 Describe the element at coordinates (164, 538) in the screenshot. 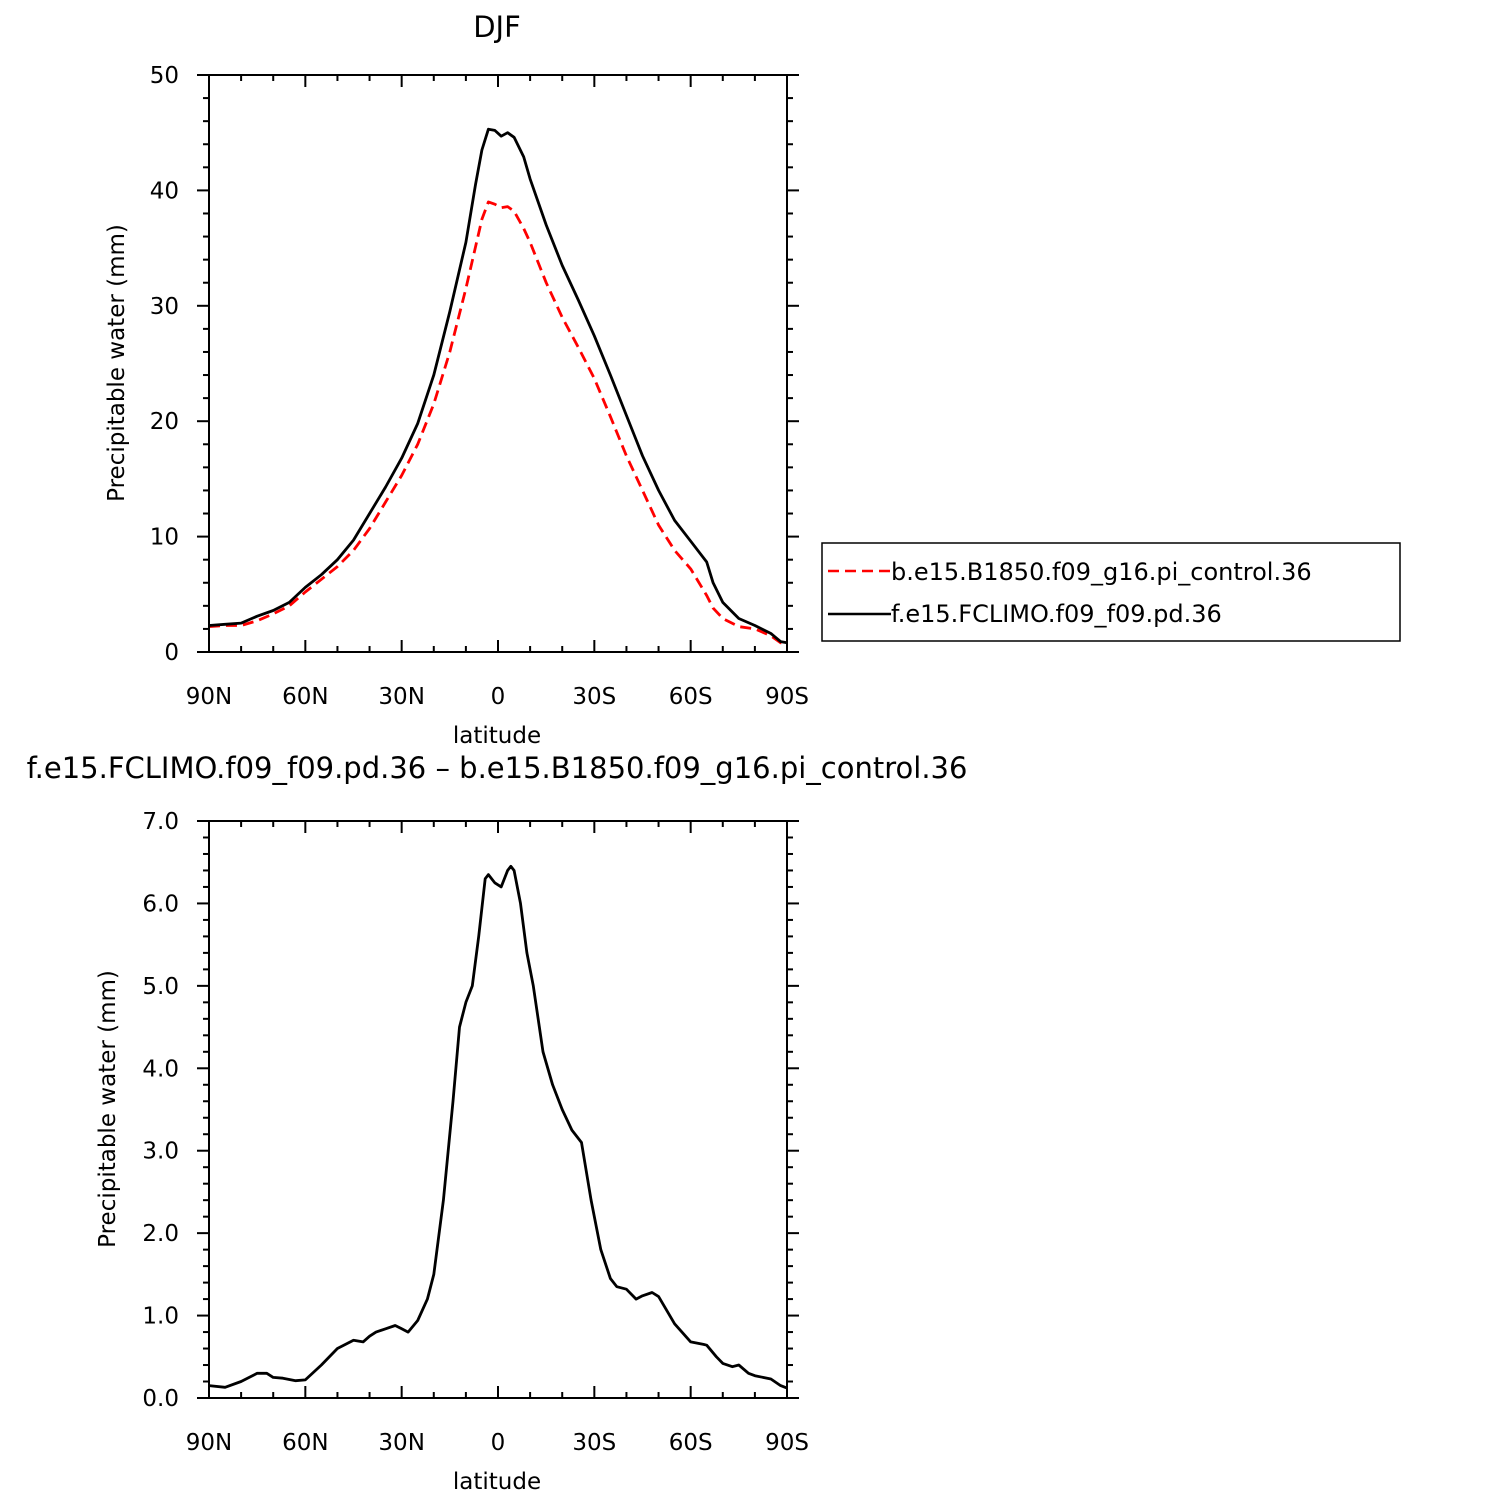

I see `top-y-tick-label: 10` at that location.